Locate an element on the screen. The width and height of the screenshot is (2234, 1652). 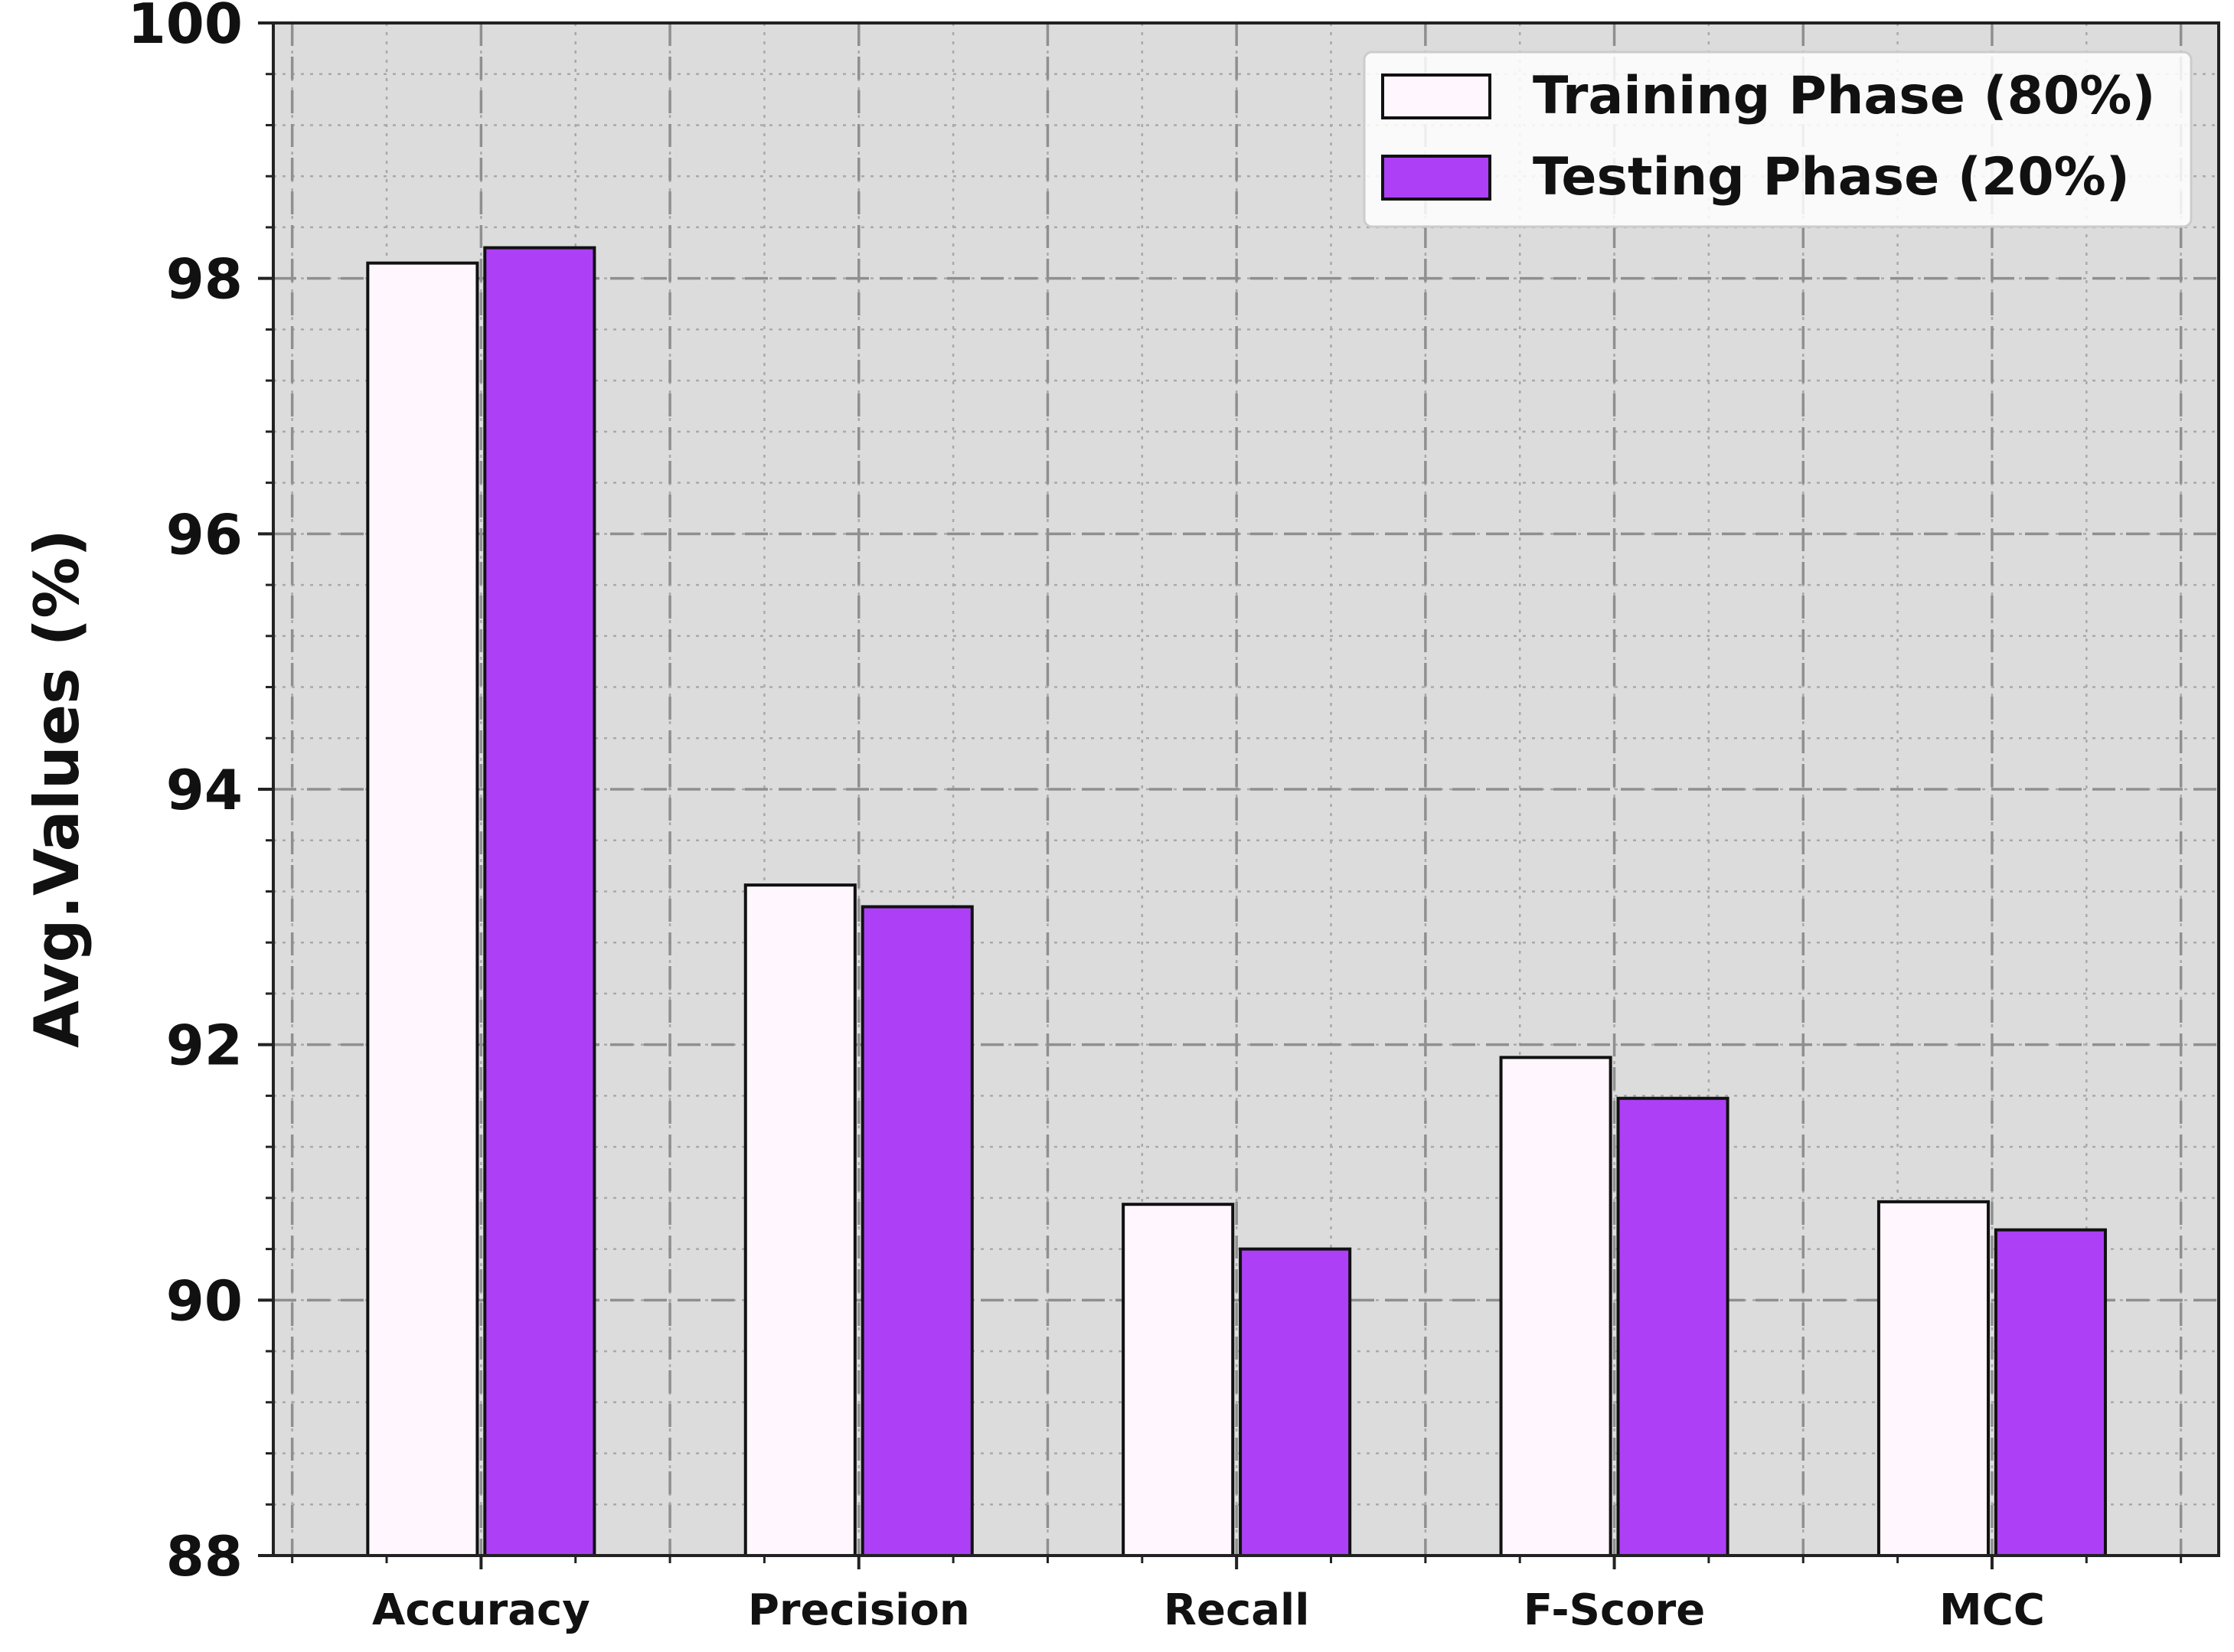
x-tick-label: F-Score is located at coordinates (1615, 1610).